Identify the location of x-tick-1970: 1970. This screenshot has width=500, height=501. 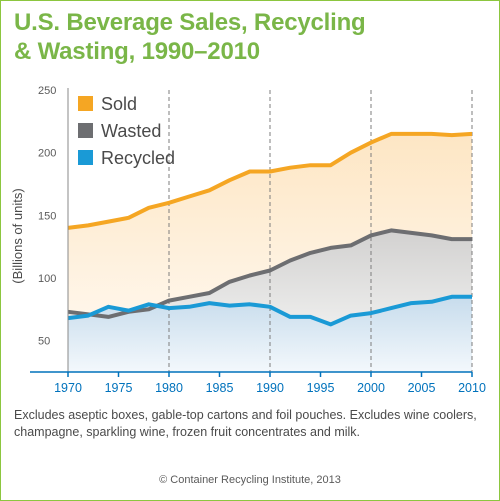
(68, 388).